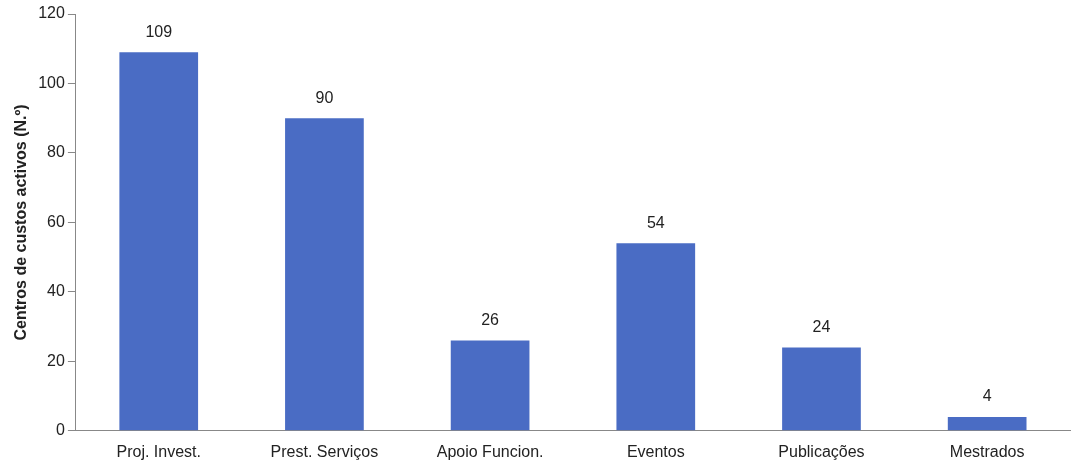  Describe the element at coordinates (56, 291) in the screenshot. I see `y-tick-label: 40` at that location.